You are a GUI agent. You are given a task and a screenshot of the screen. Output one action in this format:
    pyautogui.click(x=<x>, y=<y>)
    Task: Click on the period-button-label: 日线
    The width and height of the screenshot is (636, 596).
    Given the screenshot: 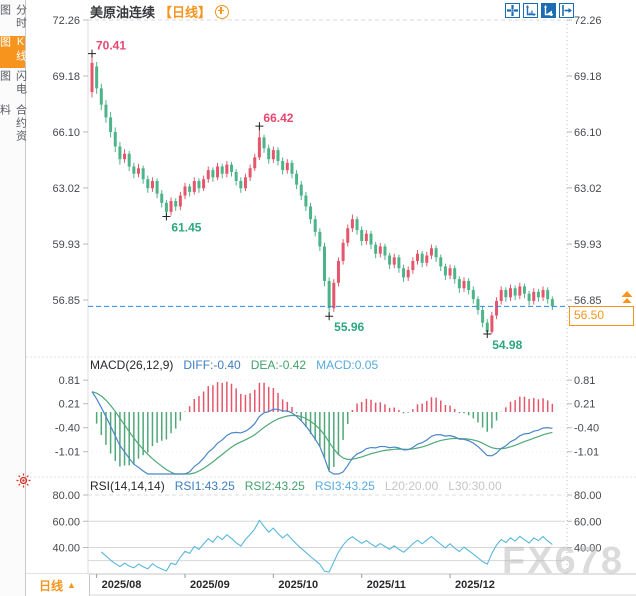 What is the action you would take?
    pyautogui.click(x=51, y=585)
    